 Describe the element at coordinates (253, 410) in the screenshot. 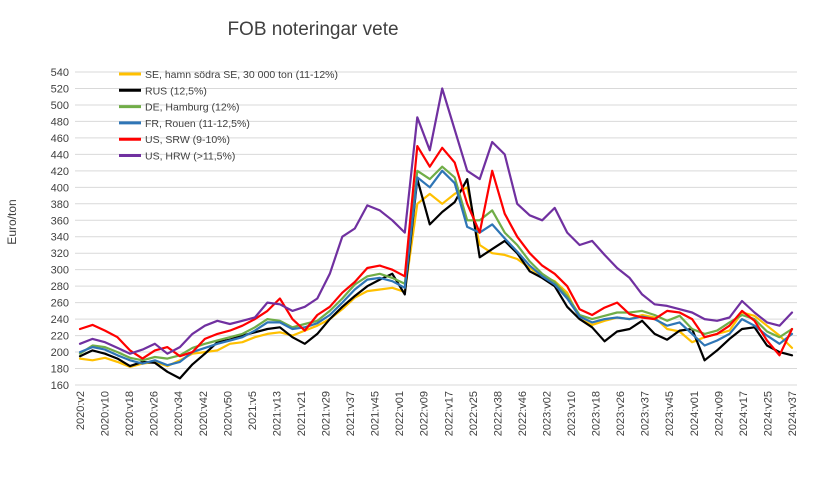

I see `x-tick-label: 2021:v5` at that location.